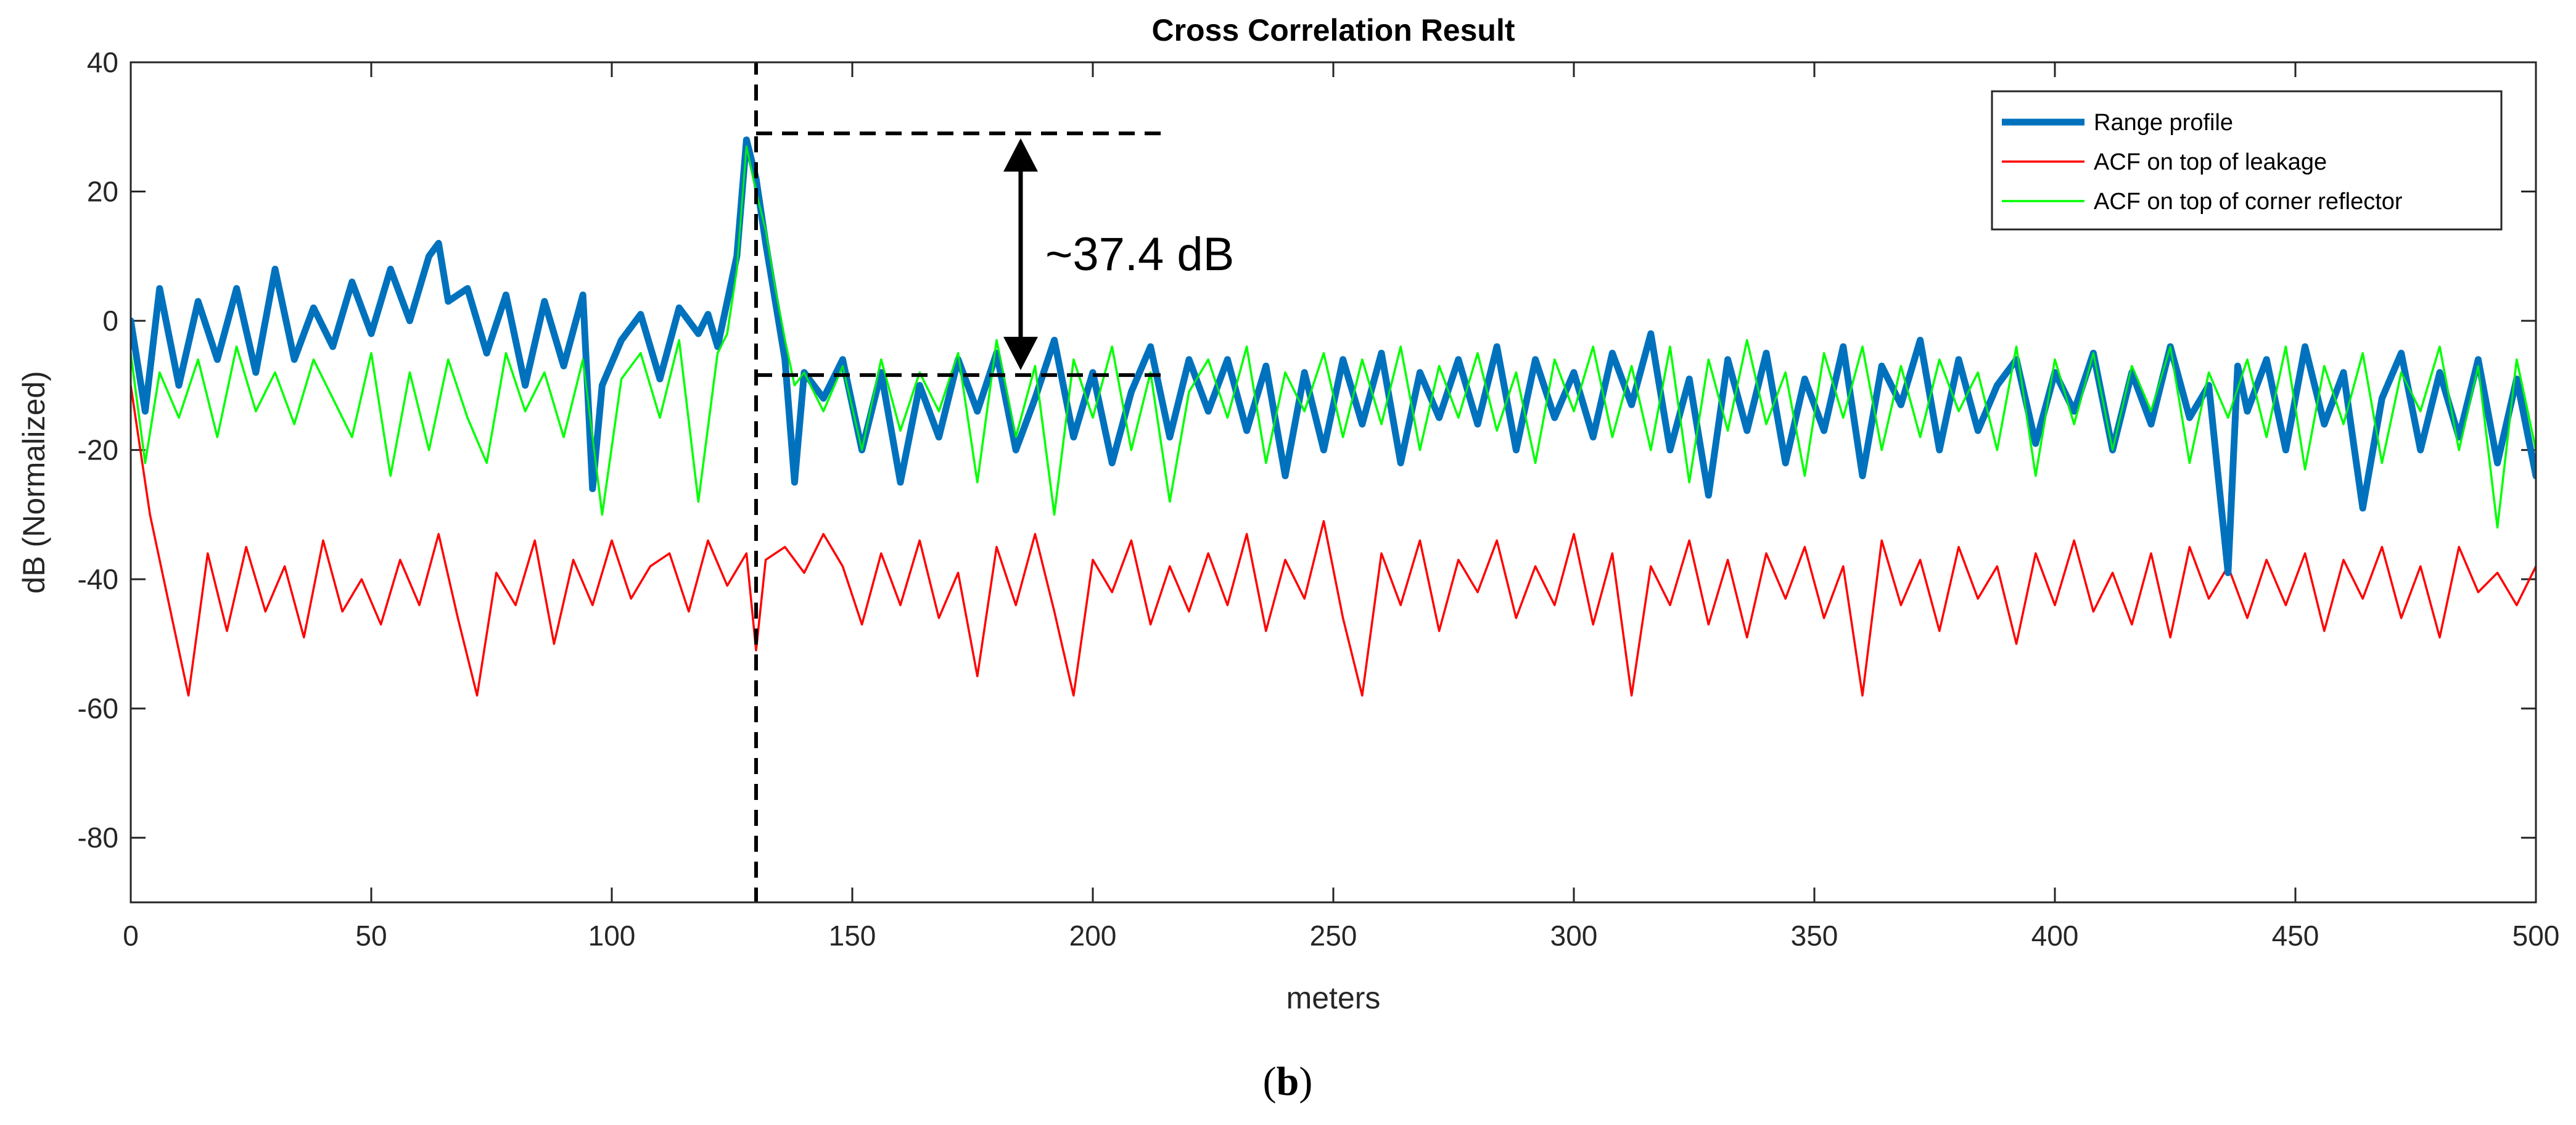 The image size is (2576, 1125). What do you see at coordinates (2536, 936) in the screenshot?
I see `x-tick-label: 500` at bounding box center [2536, 936].